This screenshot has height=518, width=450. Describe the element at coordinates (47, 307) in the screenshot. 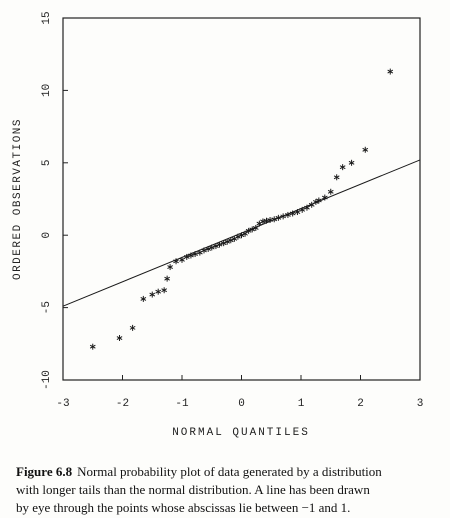

I see `y-tick-label: -5` at that location.